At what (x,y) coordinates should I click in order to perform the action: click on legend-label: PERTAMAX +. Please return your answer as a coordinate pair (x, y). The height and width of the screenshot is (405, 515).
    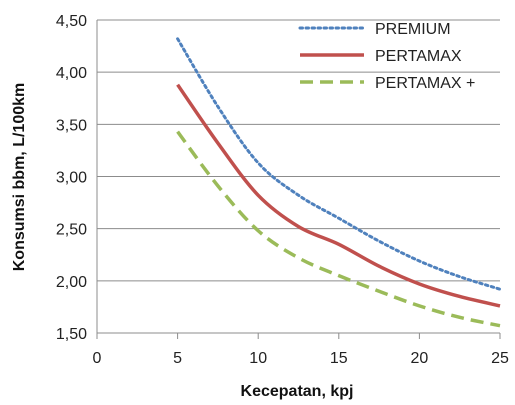
    Looking at the image, I should click on (425, 83).